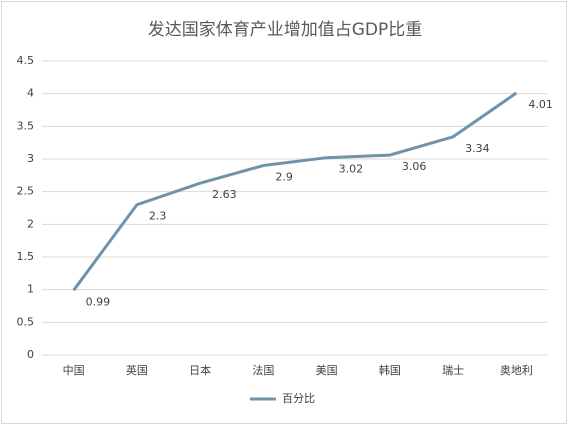 The image size is (568, 425). What do you see at coordinates (285, 30) in the screenshot?
I see `chart-title: 发达国家体育产业增加值占GDP比重` at bounding box center [285, 30].